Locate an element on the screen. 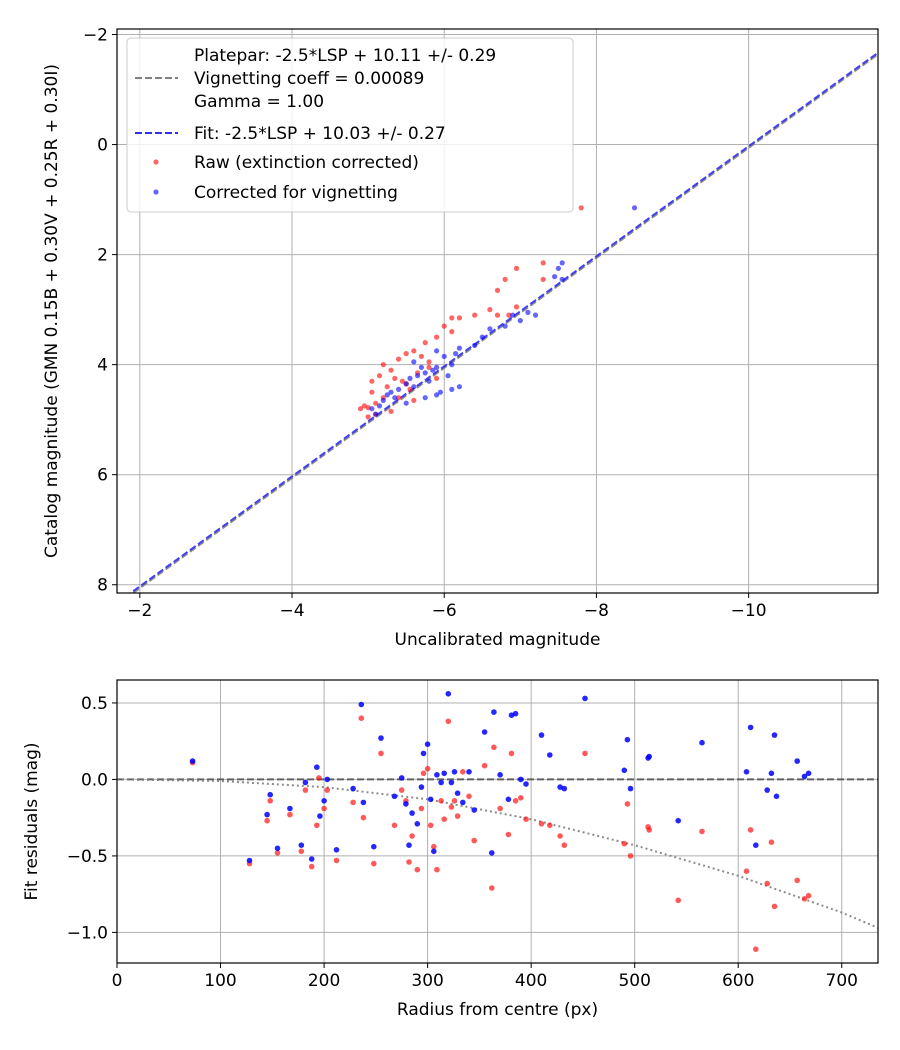  calibration-y-tick-label: 8 is located at coordinates (102, 586).